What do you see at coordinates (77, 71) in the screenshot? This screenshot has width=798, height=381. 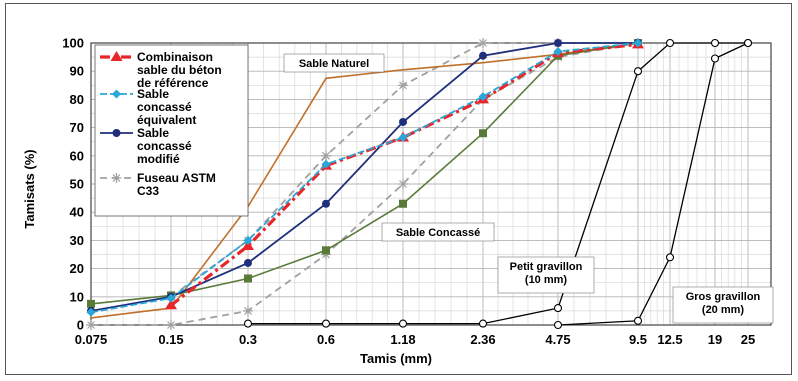 I see `y-tick-label: 90` at bounding box center [77, 71].